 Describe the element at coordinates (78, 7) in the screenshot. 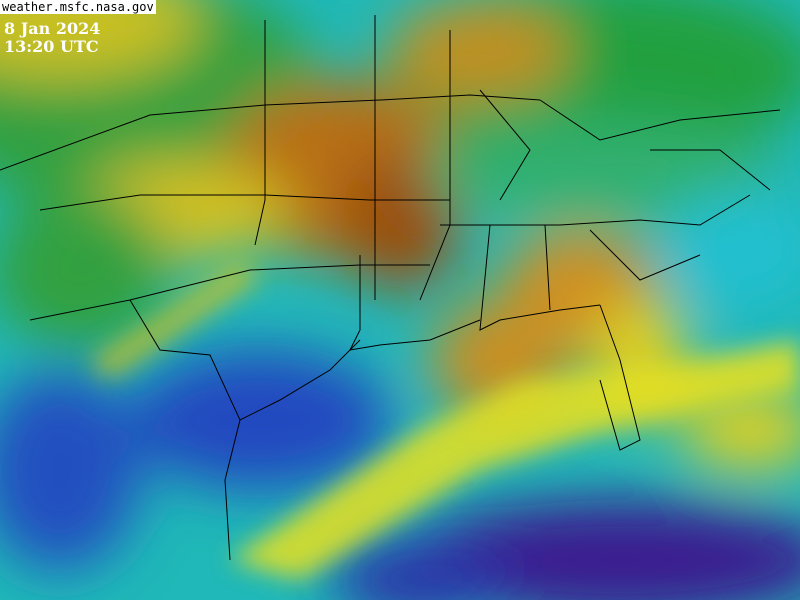

I see `source-label: weather.msfc.nasa.gov` at that location.